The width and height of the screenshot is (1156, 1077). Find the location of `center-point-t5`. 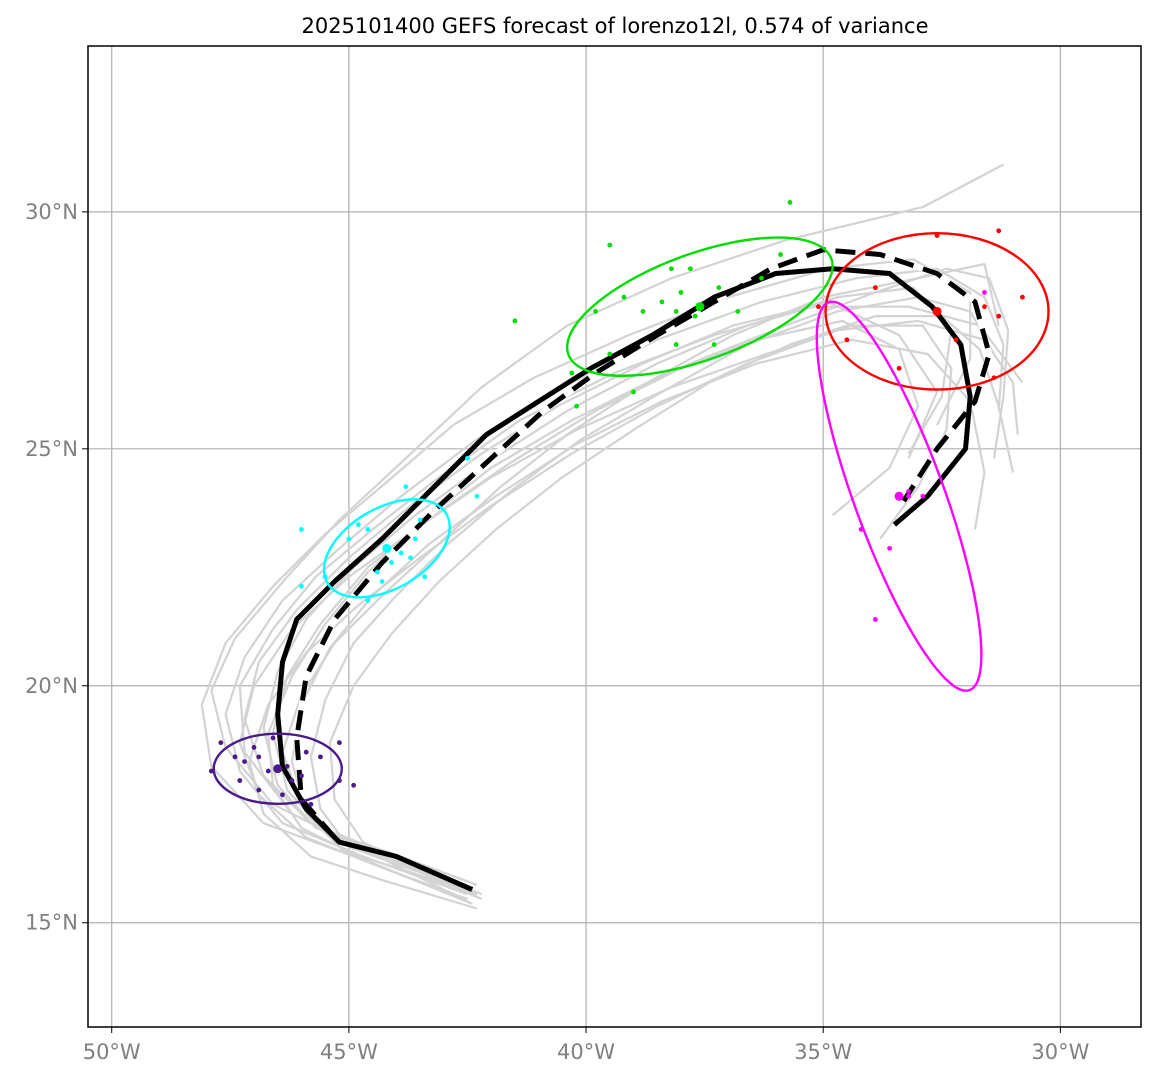

center-point-t5 is located at coordinates (899, 496).